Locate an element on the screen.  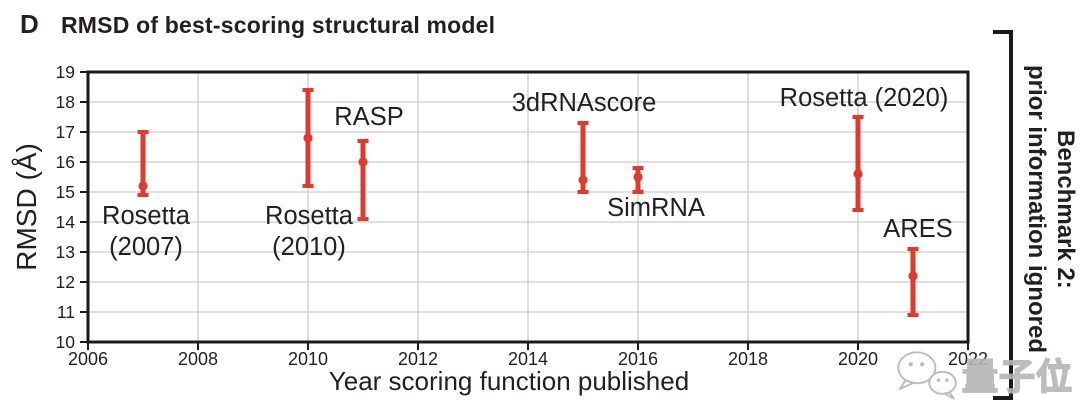
data-point-rasp is located at coordinates (363, 162).